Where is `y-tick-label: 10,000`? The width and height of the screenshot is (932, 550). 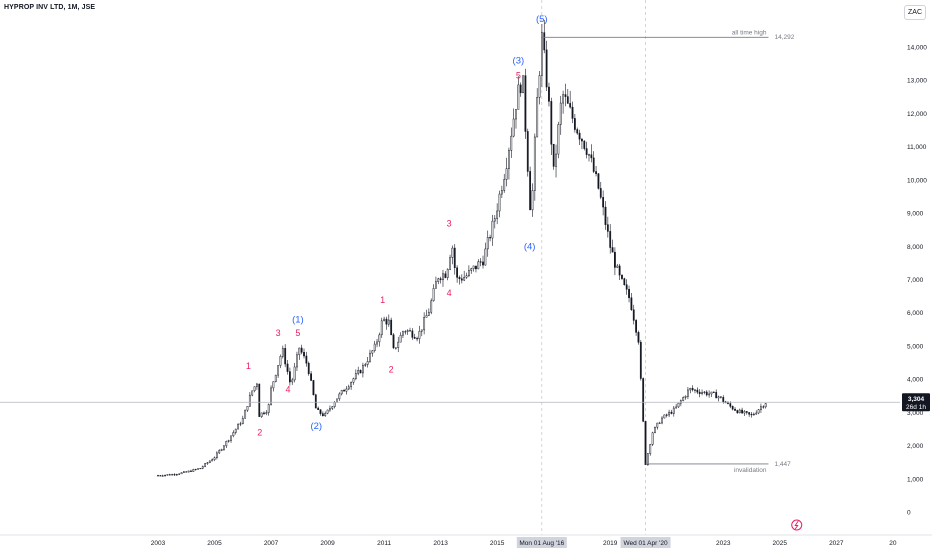 y-tick-label: 10,000 is located at coordinates (917, 180).